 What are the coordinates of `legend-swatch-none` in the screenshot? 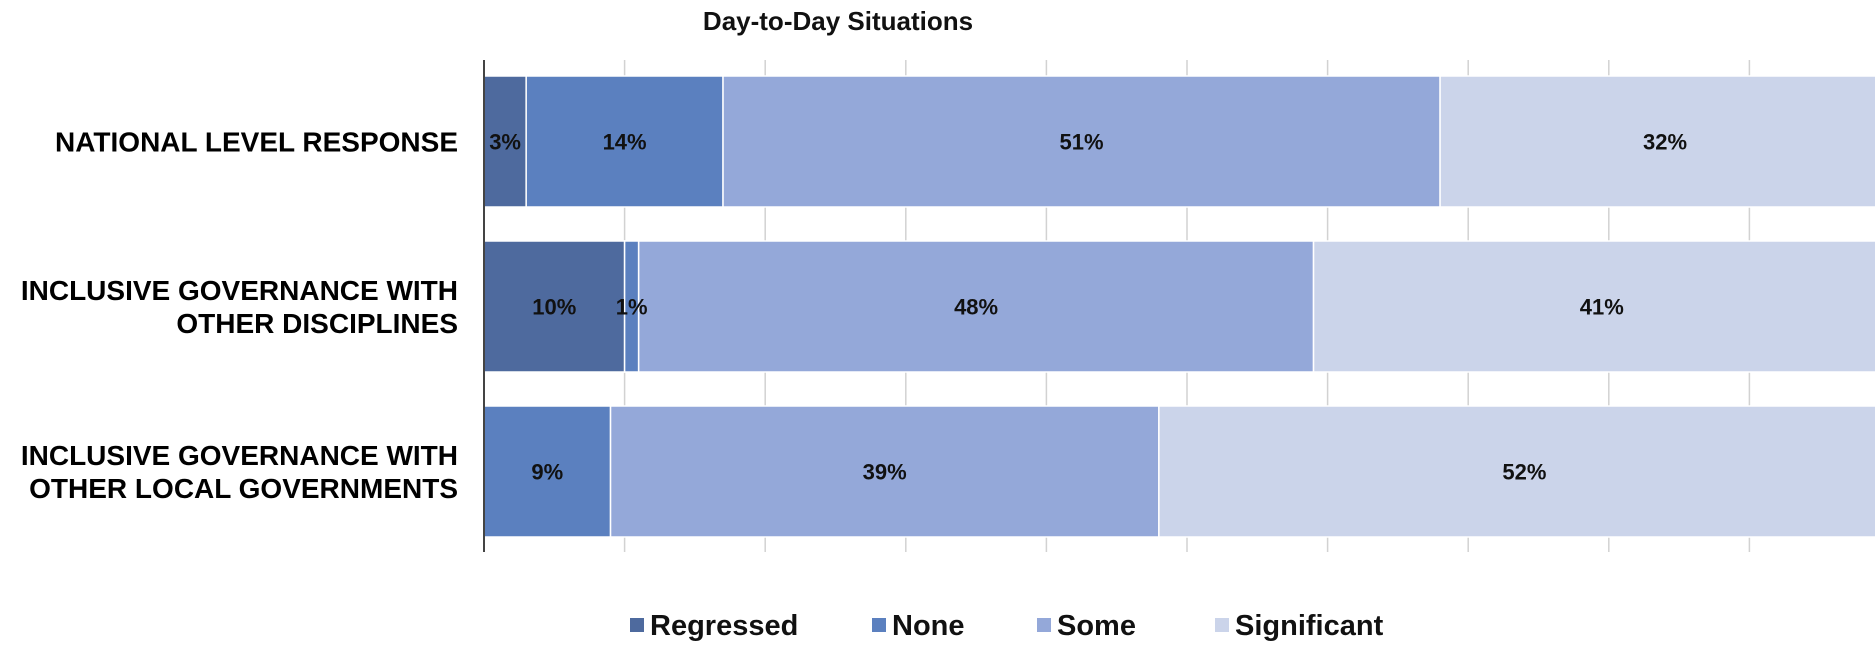 It's located at (879, 625).